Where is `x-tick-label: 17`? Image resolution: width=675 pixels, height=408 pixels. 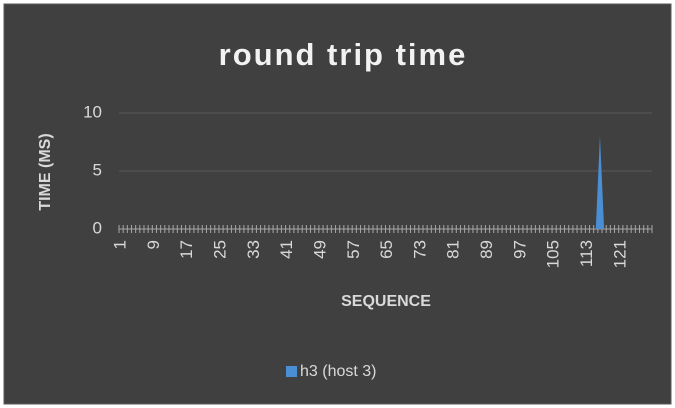 x-tick-label: 17 is located at coordinates (186, 249).